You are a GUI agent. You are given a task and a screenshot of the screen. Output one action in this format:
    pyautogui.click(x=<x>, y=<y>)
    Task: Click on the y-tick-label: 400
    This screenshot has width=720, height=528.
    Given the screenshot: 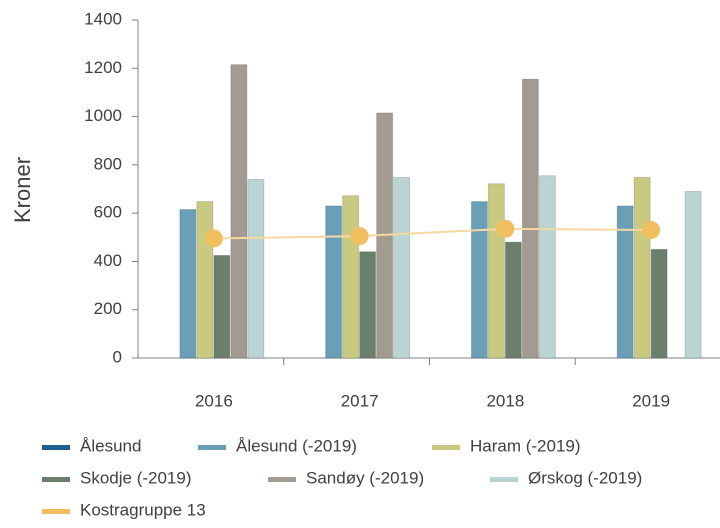 What is the action you would take?
    pyautogui.click(x=108, y=260)
    